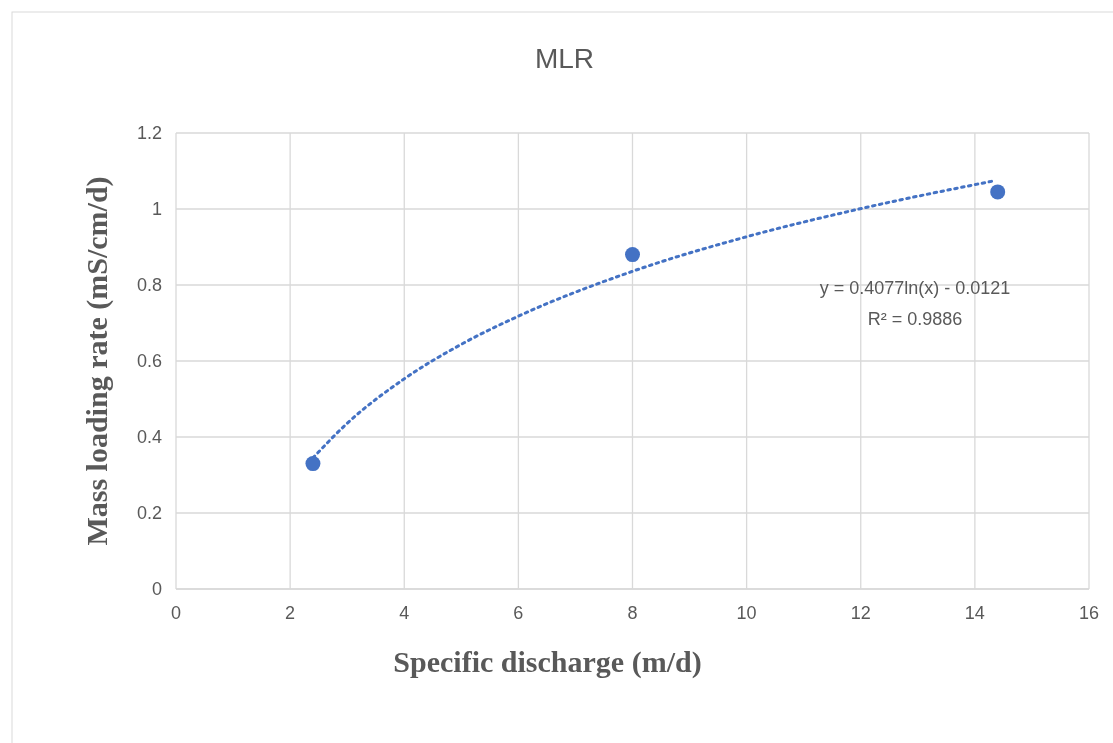  I want to click on y-tick-label: 0.2, so click(149, 513).